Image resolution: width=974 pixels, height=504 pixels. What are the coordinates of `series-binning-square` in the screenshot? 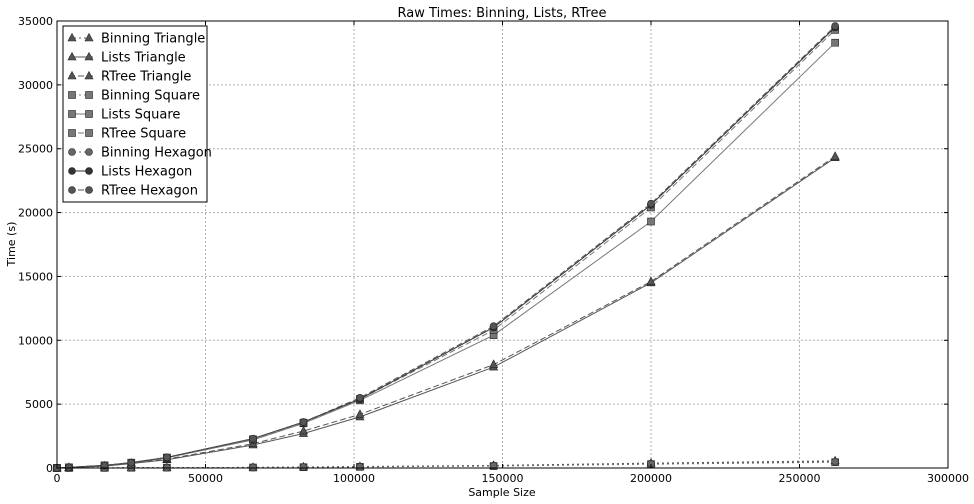 It's located at (446, 465).